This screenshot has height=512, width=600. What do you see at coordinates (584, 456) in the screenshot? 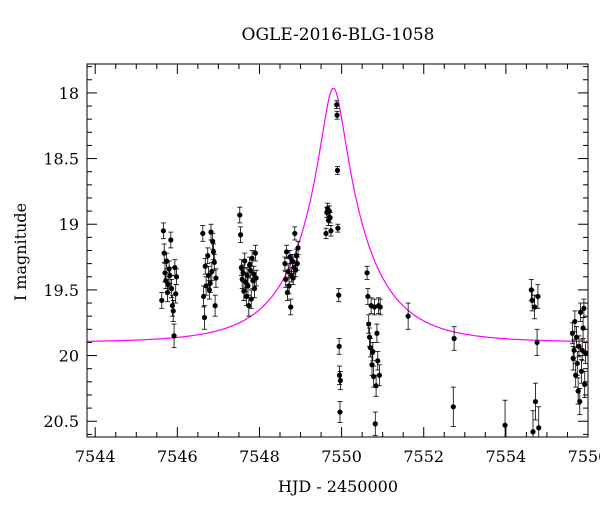
I see `x-tick-label: 7556` at bounding box center [584, 456].